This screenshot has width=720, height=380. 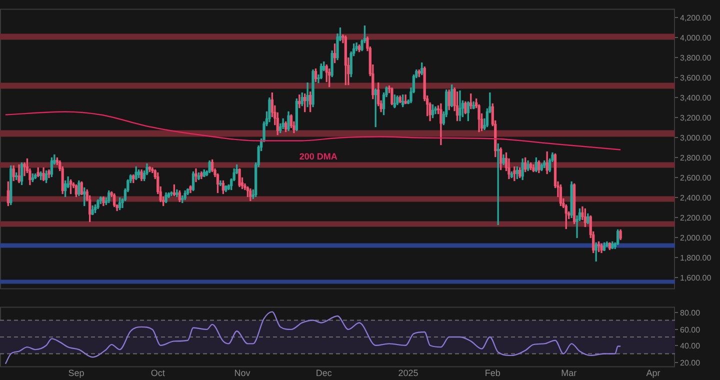 What do you see at coordinates (696, 58) in the screenshot?
I see `y-tick-label: 3,800.00` at bounding box center [696, 58].